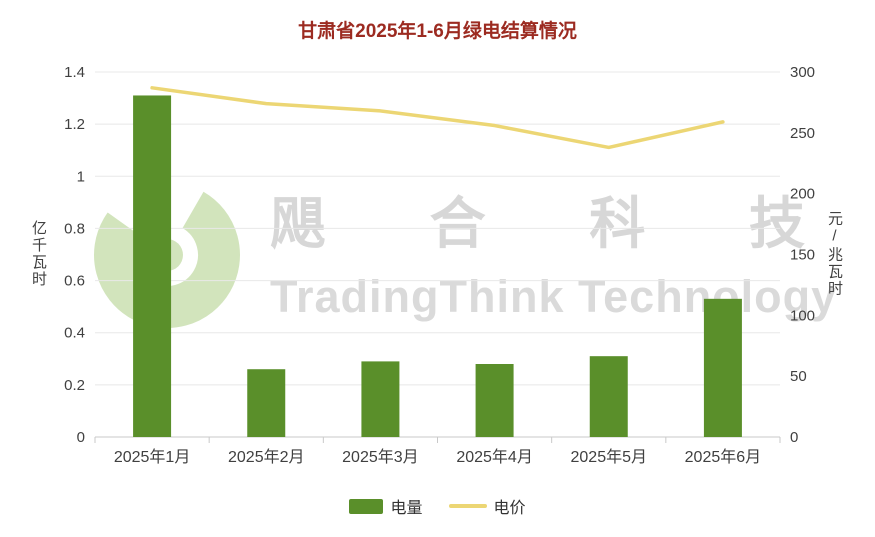  I want to click on line-swatch-icon, so click(467, 506).